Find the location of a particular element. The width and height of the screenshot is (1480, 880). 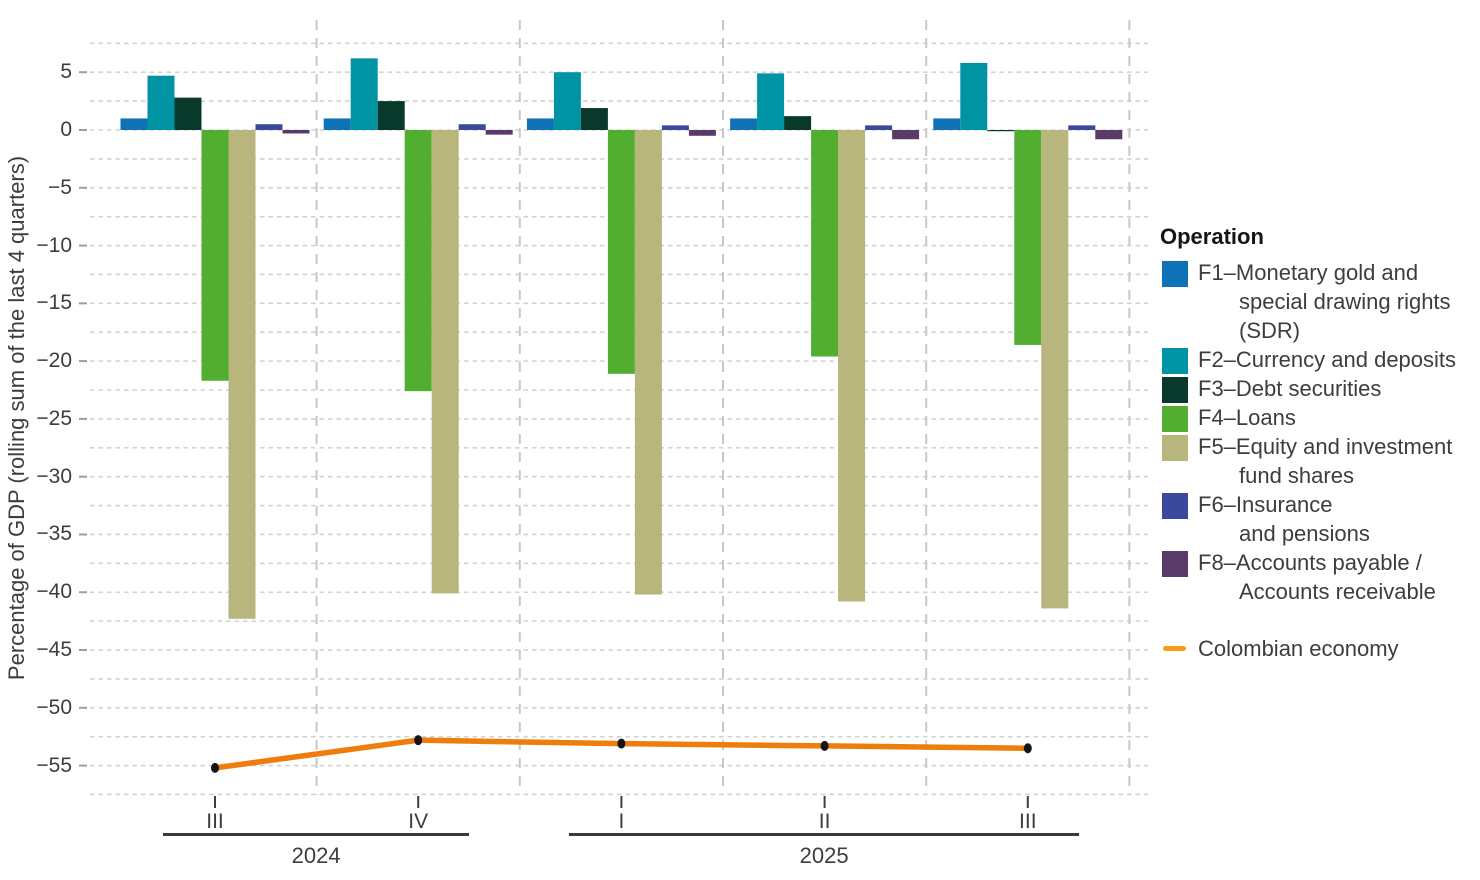

legend-line-label: Colombian economy is located at coordinates (1298, 648).